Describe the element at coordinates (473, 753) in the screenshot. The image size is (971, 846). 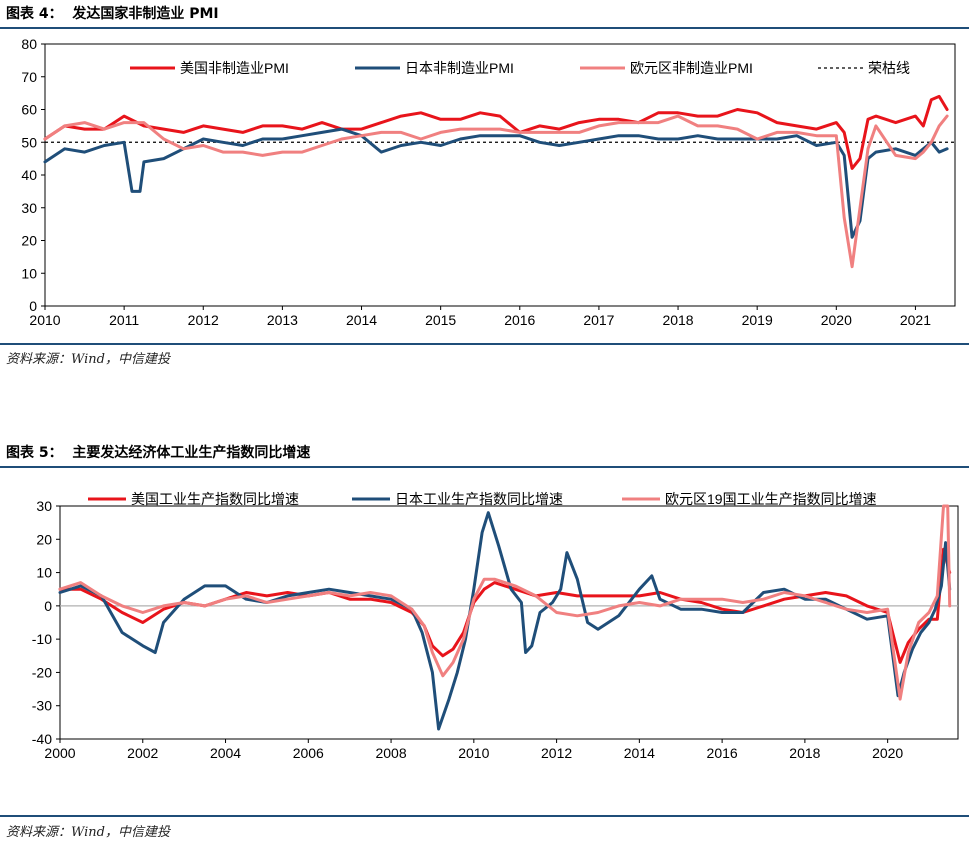
I see `chart5-x-tick-label: 2010` at that location.